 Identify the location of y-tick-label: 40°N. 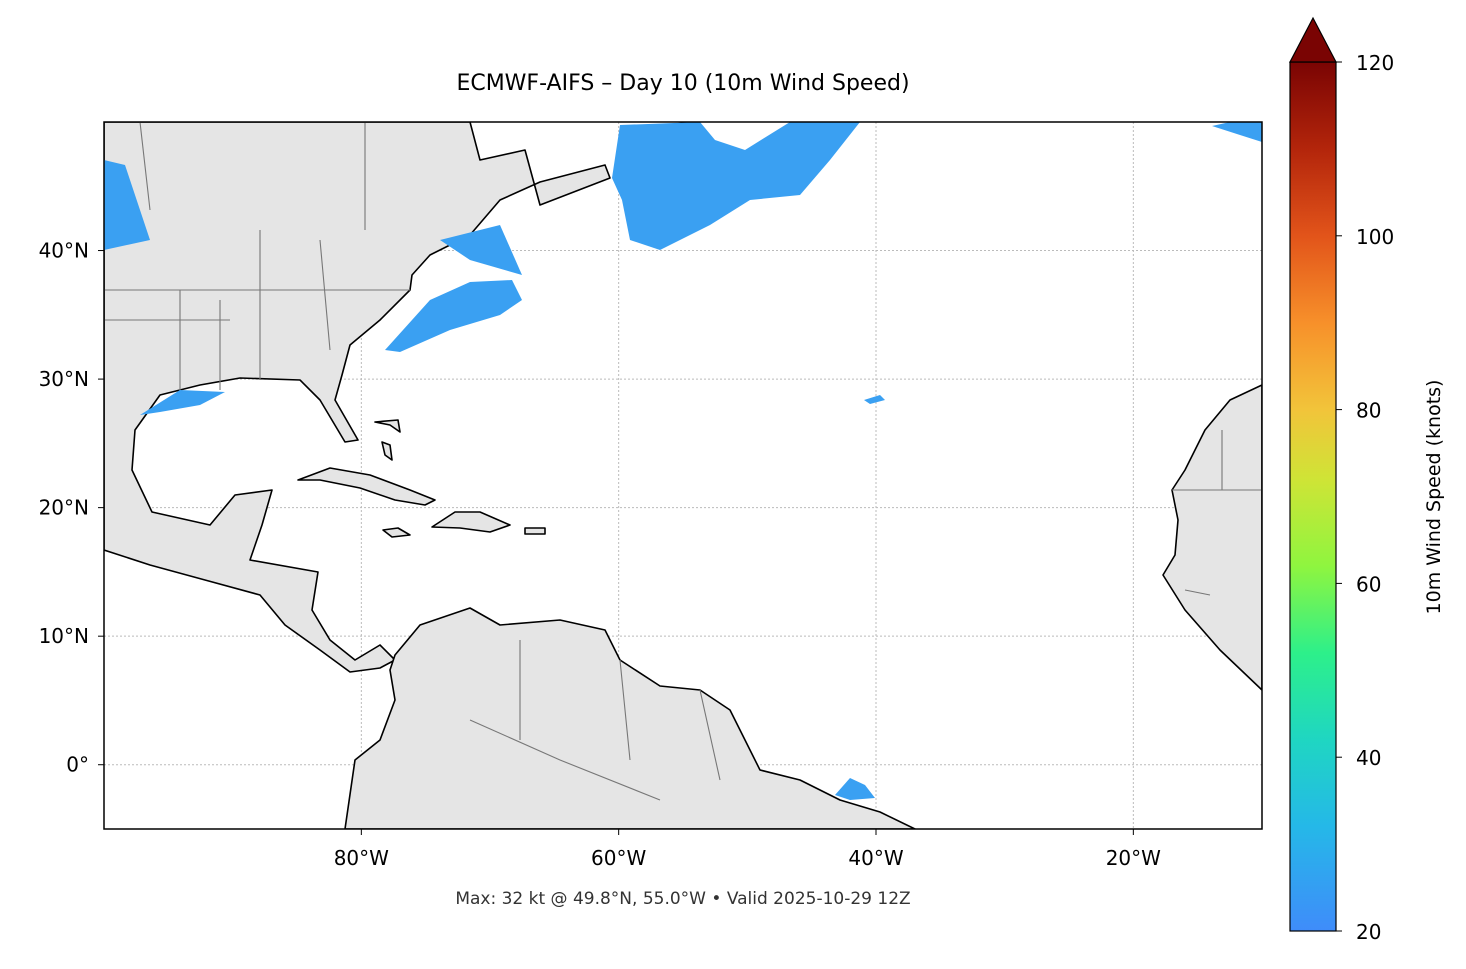
(64, 251).